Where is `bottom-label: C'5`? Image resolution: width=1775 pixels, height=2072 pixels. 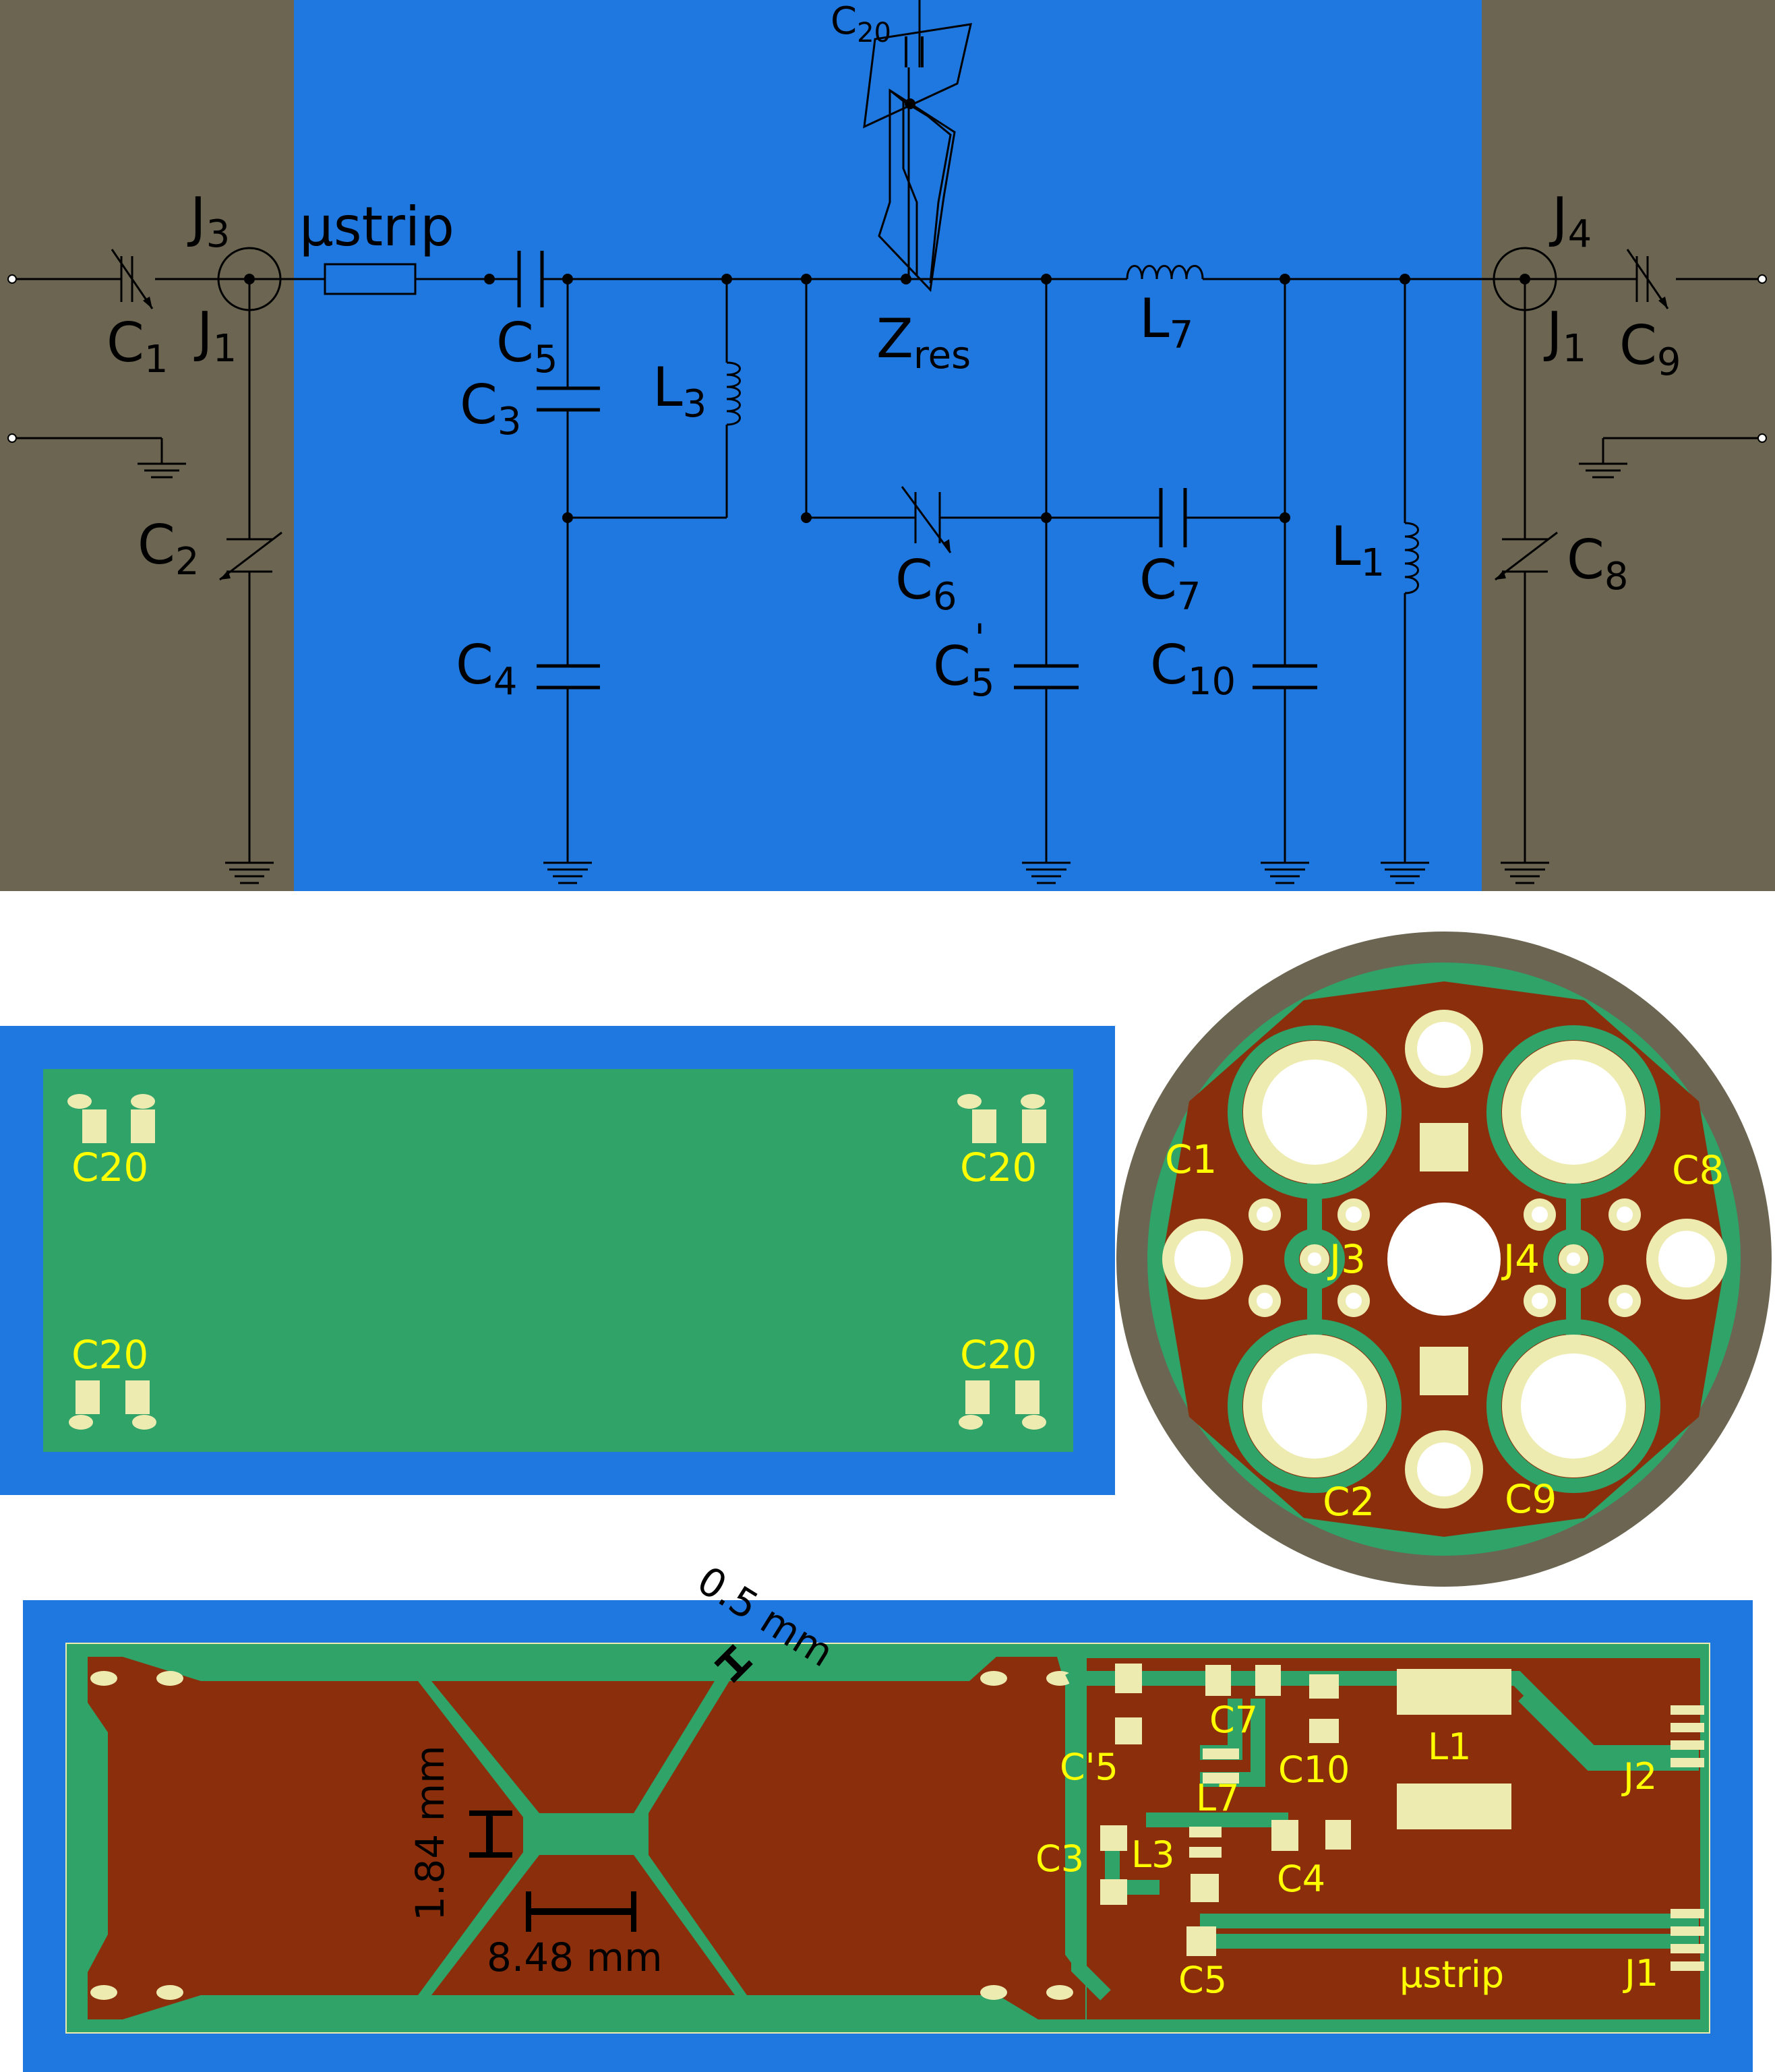 bottom-label: C'5 is located at coordinates (1089, 1767).